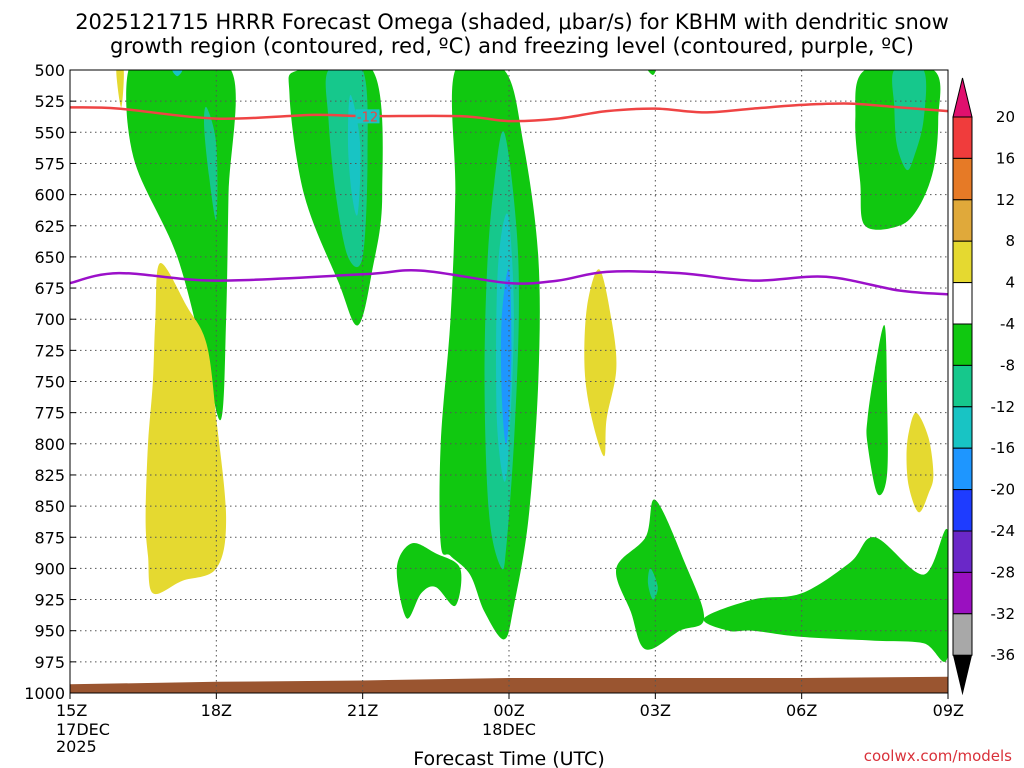  What do you see at coordinates (938, 756) in the screenshot?
I see `credit-text: coolwx.com/models` at bounding box center [938, 756].